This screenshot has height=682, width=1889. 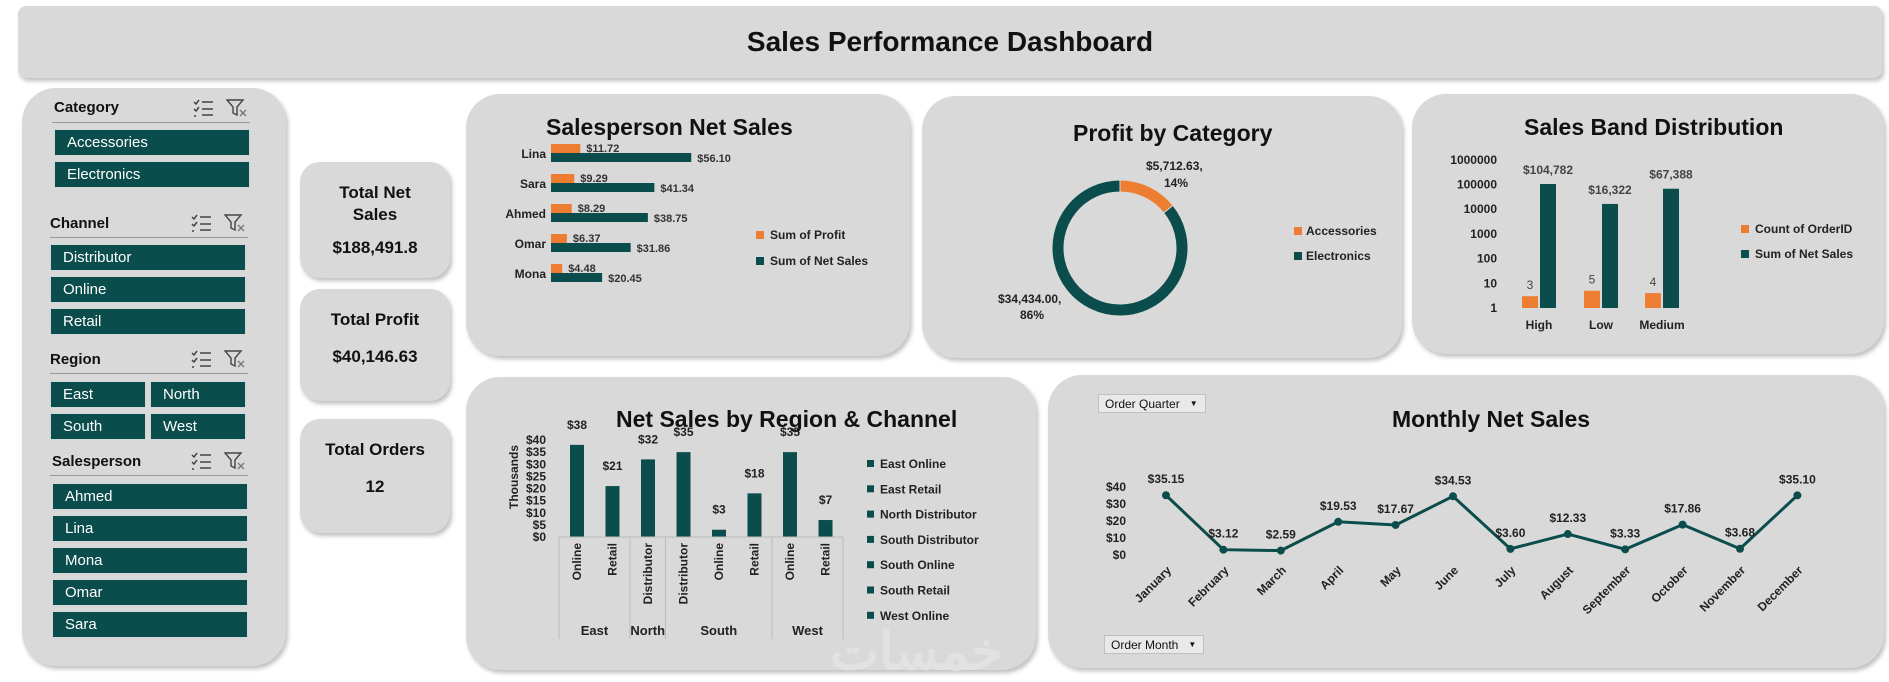 What do you see at coordinates (559, 238) in the screenshot?
I see `profit-bar` at bounding box center [559, 238].